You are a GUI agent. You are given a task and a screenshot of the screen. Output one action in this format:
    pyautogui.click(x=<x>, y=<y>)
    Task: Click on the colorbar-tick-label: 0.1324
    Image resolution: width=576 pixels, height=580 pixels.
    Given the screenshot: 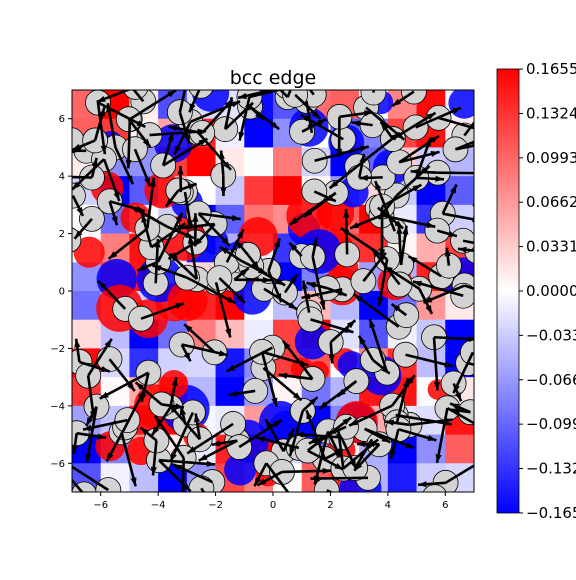 What is the action you would take?
    pyautogui.click(x=551, y=113)
    